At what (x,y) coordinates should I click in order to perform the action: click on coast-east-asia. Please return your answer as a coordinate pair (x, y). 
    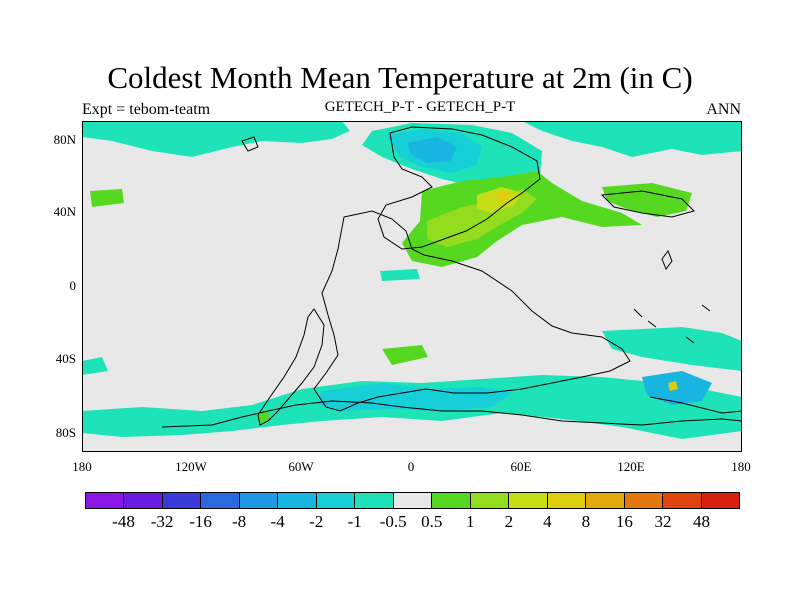
    Looking at the image, I should click on (647, 204).